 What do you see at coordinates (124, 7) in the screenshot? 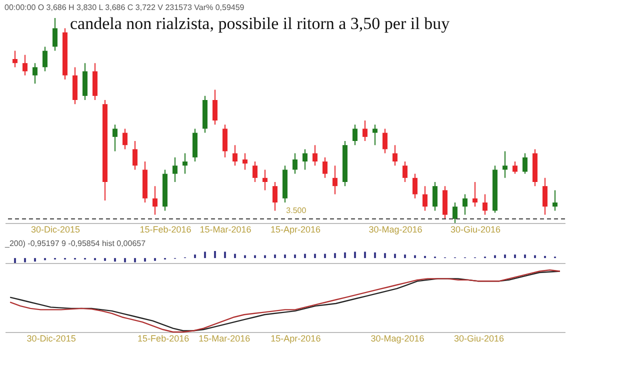
I see `text: 00:00:00 O 3,686 H 3,830 L 3,686 C 3,722 V 231573 Var% 0,59459` at bounding box center [124, 7].